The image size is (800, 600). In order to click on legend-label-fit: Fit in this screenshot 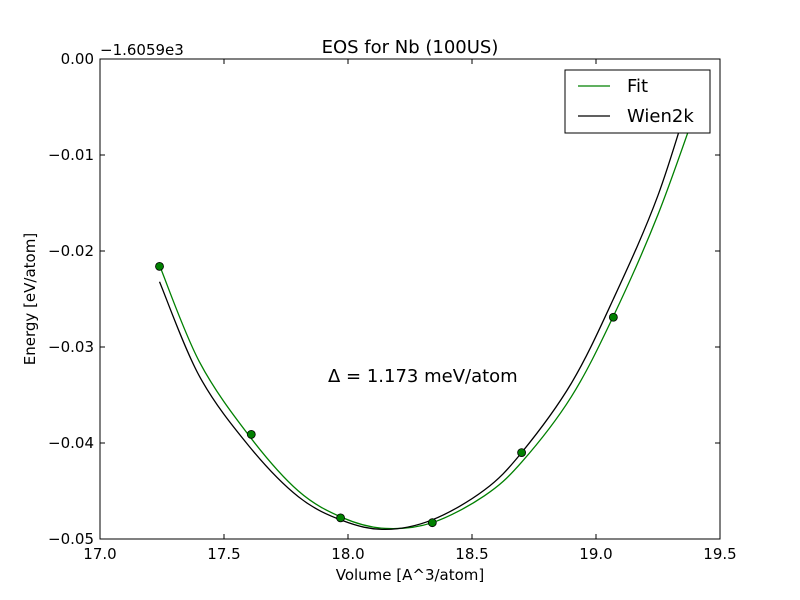, I will do `click(637, 86)`.